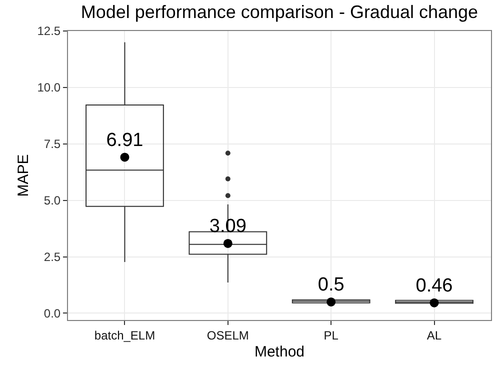  Describe the element at coordinates (52, 257) in the screenshot. I see `y-tick-label: 2.5` at that location.